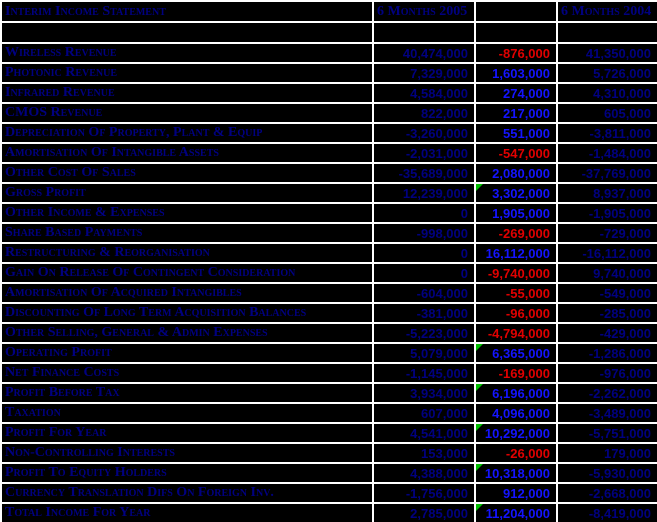 Image resolution: width=657 pixels, height=522 pixels. I want to click on value-2004-cell: 8,937,000, so click(606, 193).